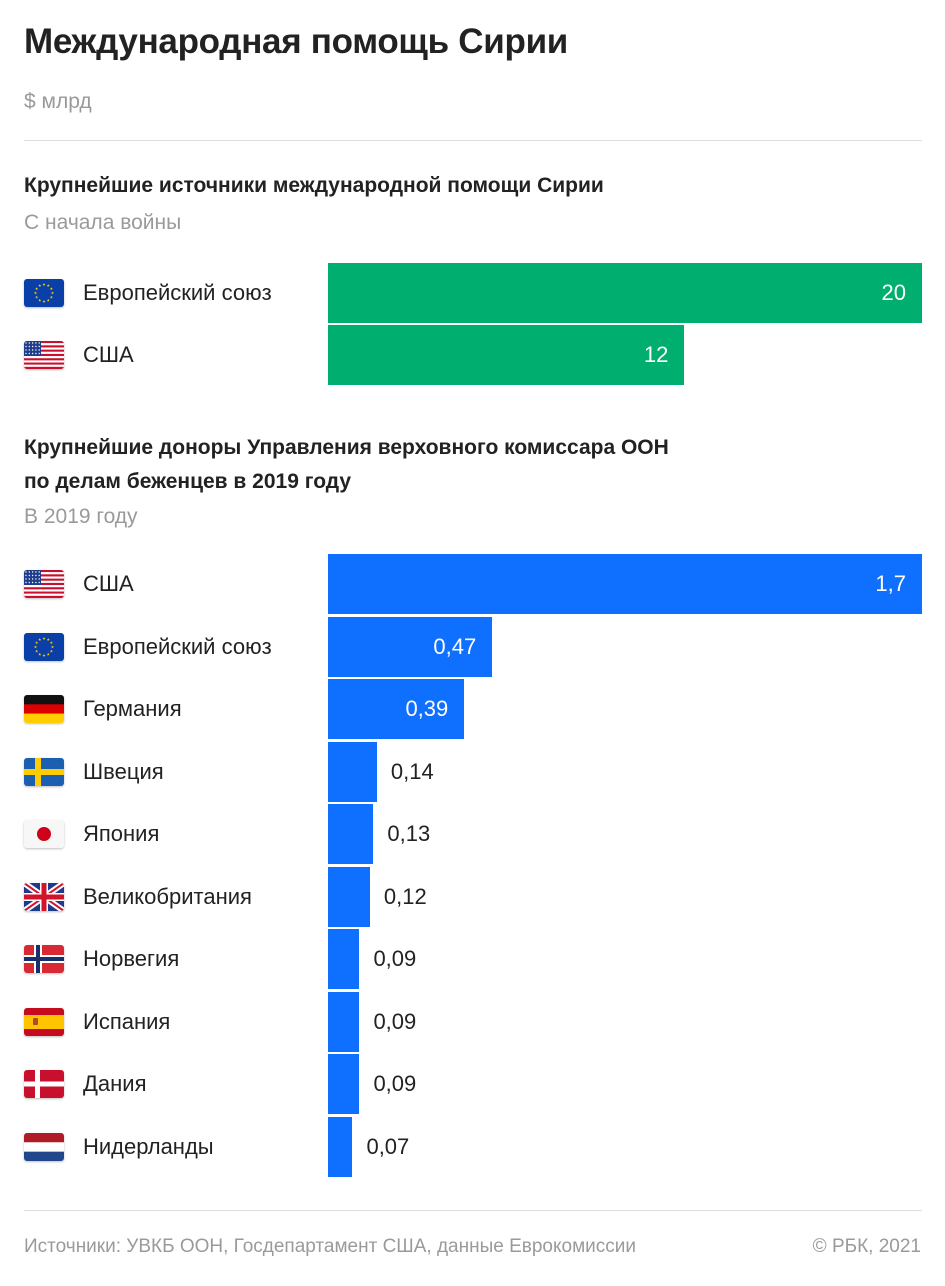  I want to click on unit-label: $ млрд, so click(58, 101).